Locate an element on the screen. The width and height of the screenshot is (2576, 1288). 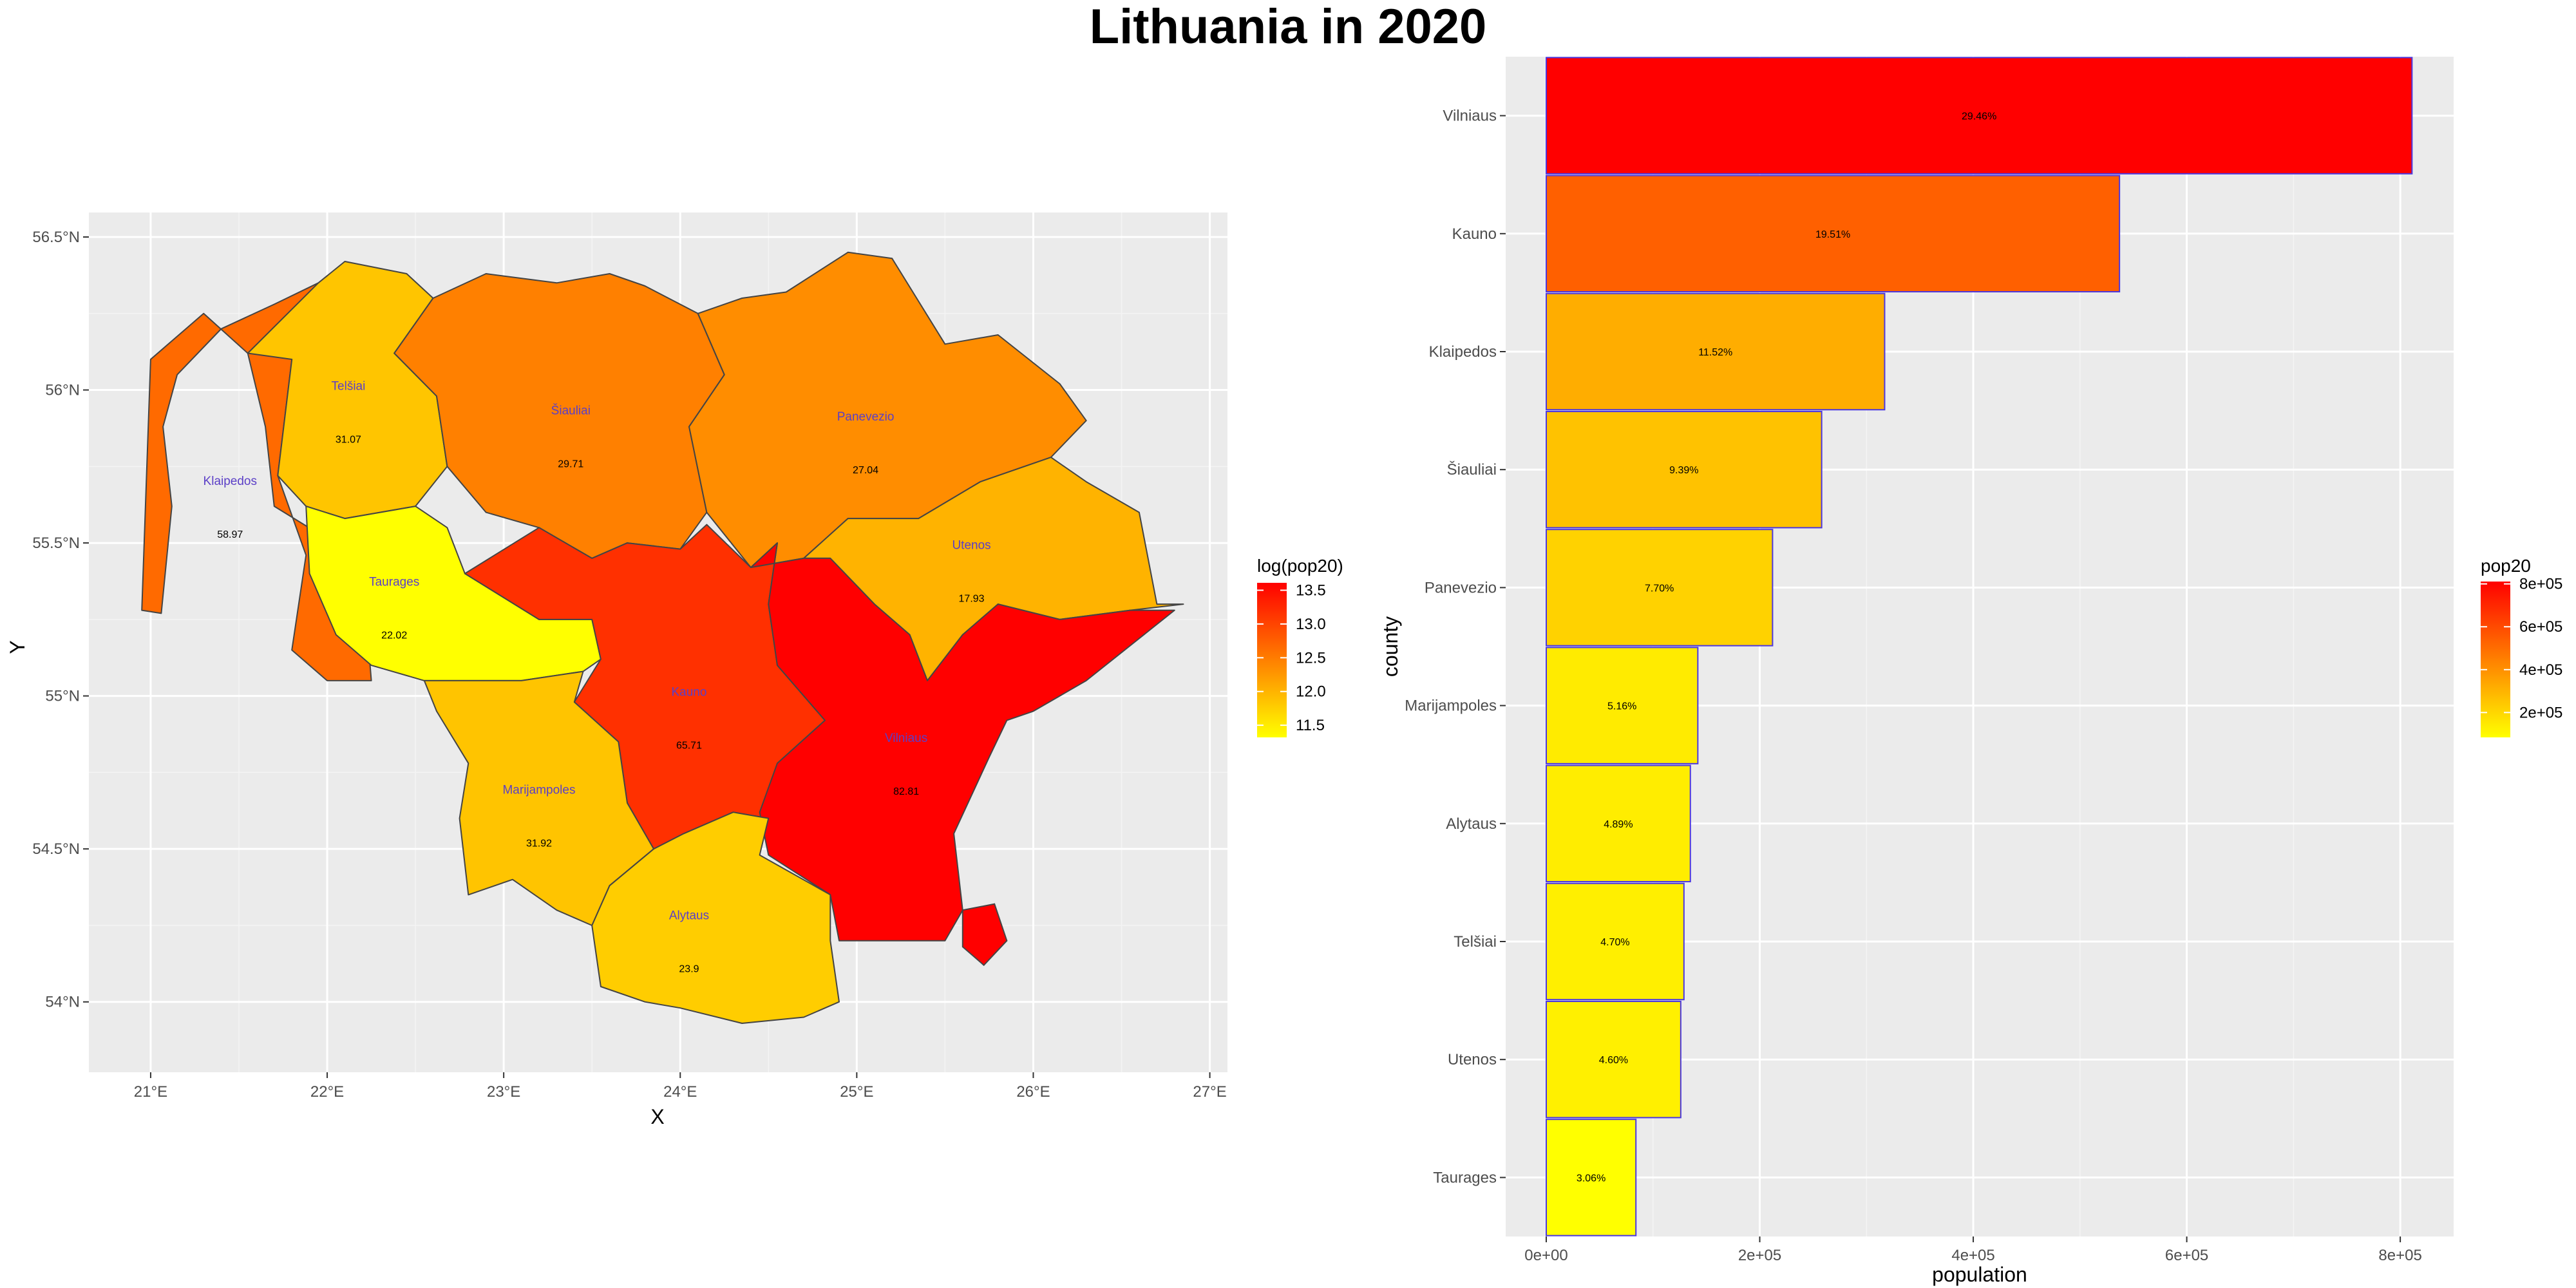
map-region-name-label: Telšiai is located at coordinates (349, 386).